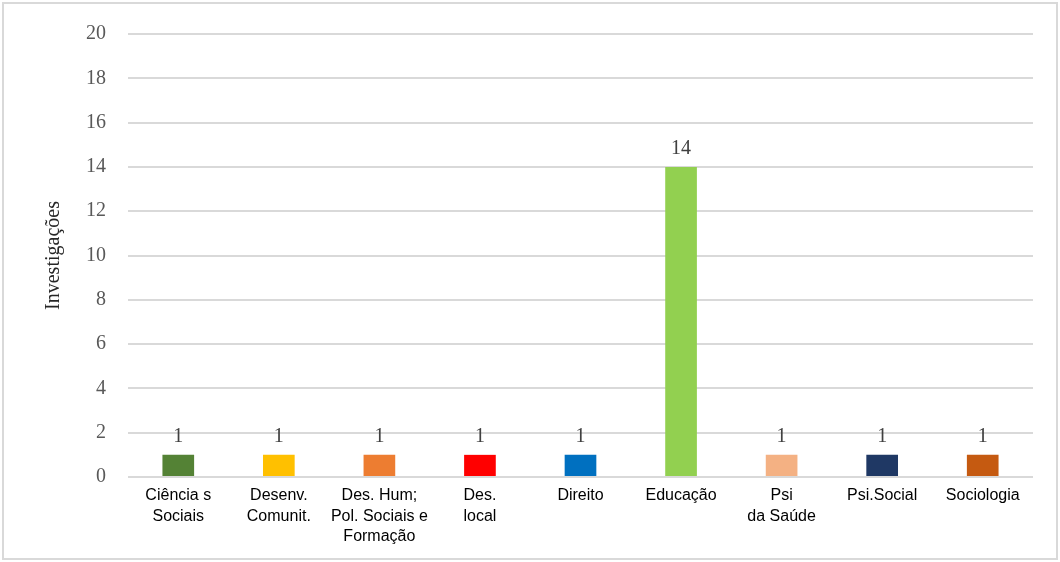 This screenshot has height=562, width=1060. Describe the element at coordinates (96, 253) in the screenshot. I see `y-tick-label: 10` at that location.